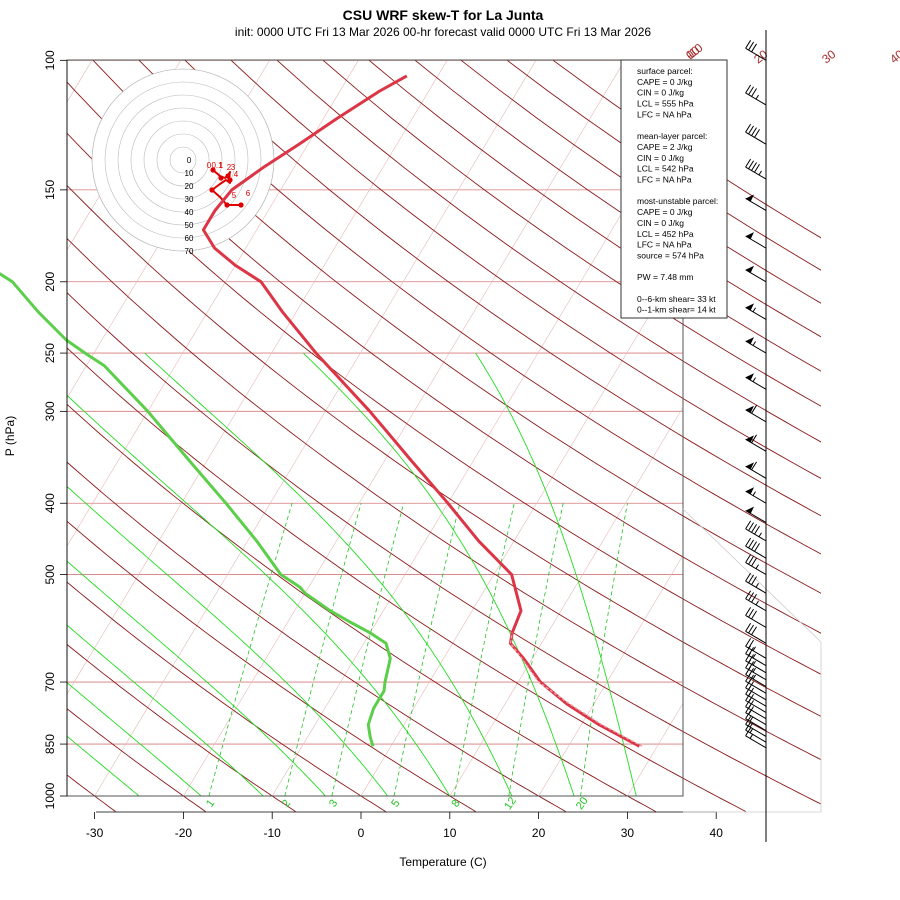 This screenshot has height=900, width=900. I want to click on hodograph-ring-label: 10, so click(189, 173).